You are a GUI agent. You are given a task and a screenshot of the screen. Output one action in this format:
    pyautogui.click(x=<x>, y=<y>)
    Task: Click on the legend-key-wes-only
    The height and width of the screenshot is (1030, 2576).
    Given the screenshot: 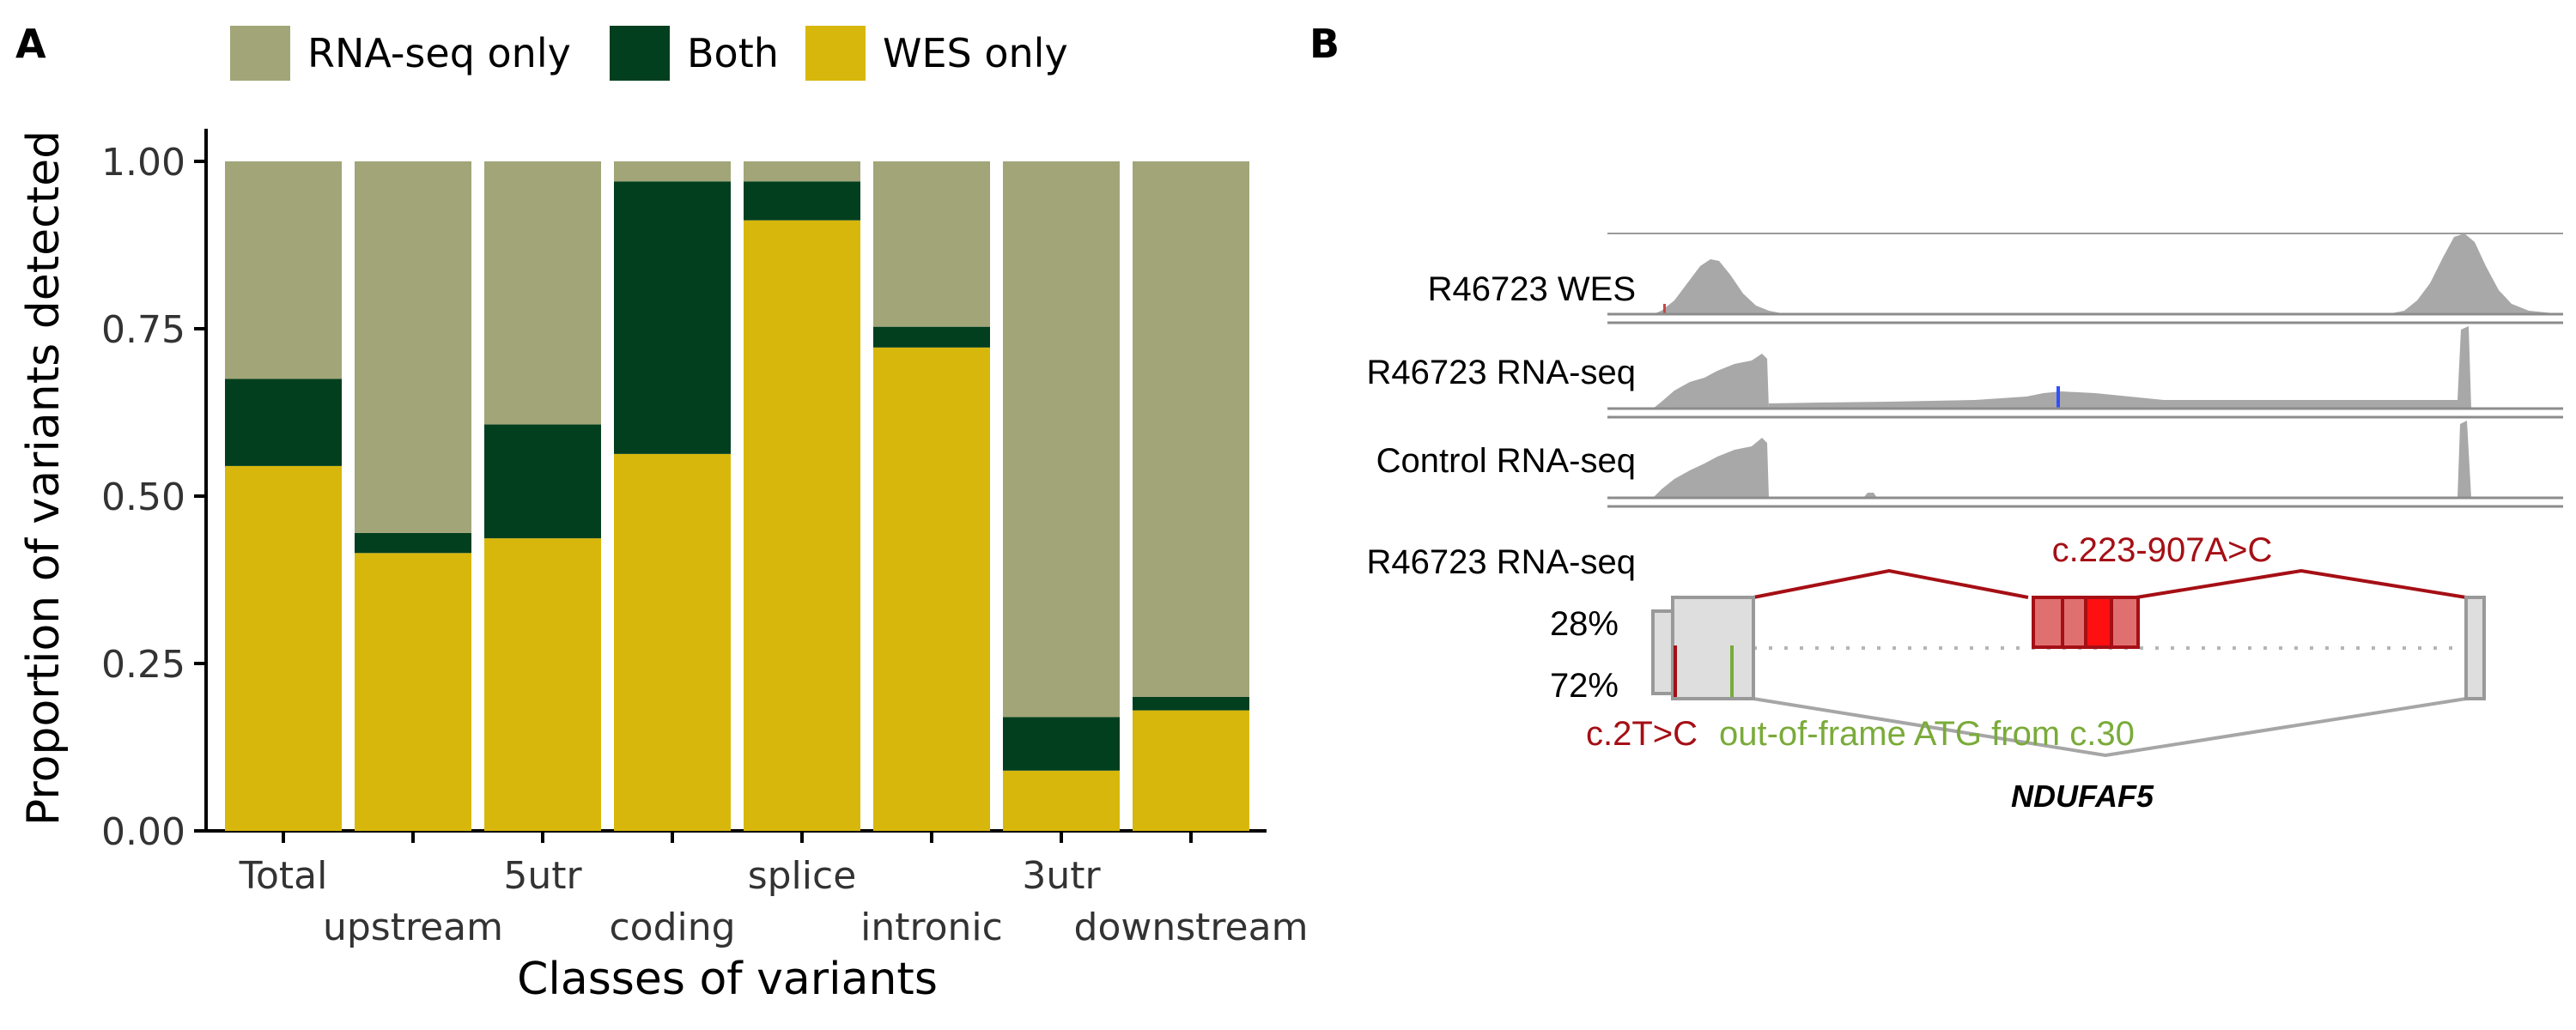 What is the action you would take?
    pyautogui.click(x=835, y=53)
    